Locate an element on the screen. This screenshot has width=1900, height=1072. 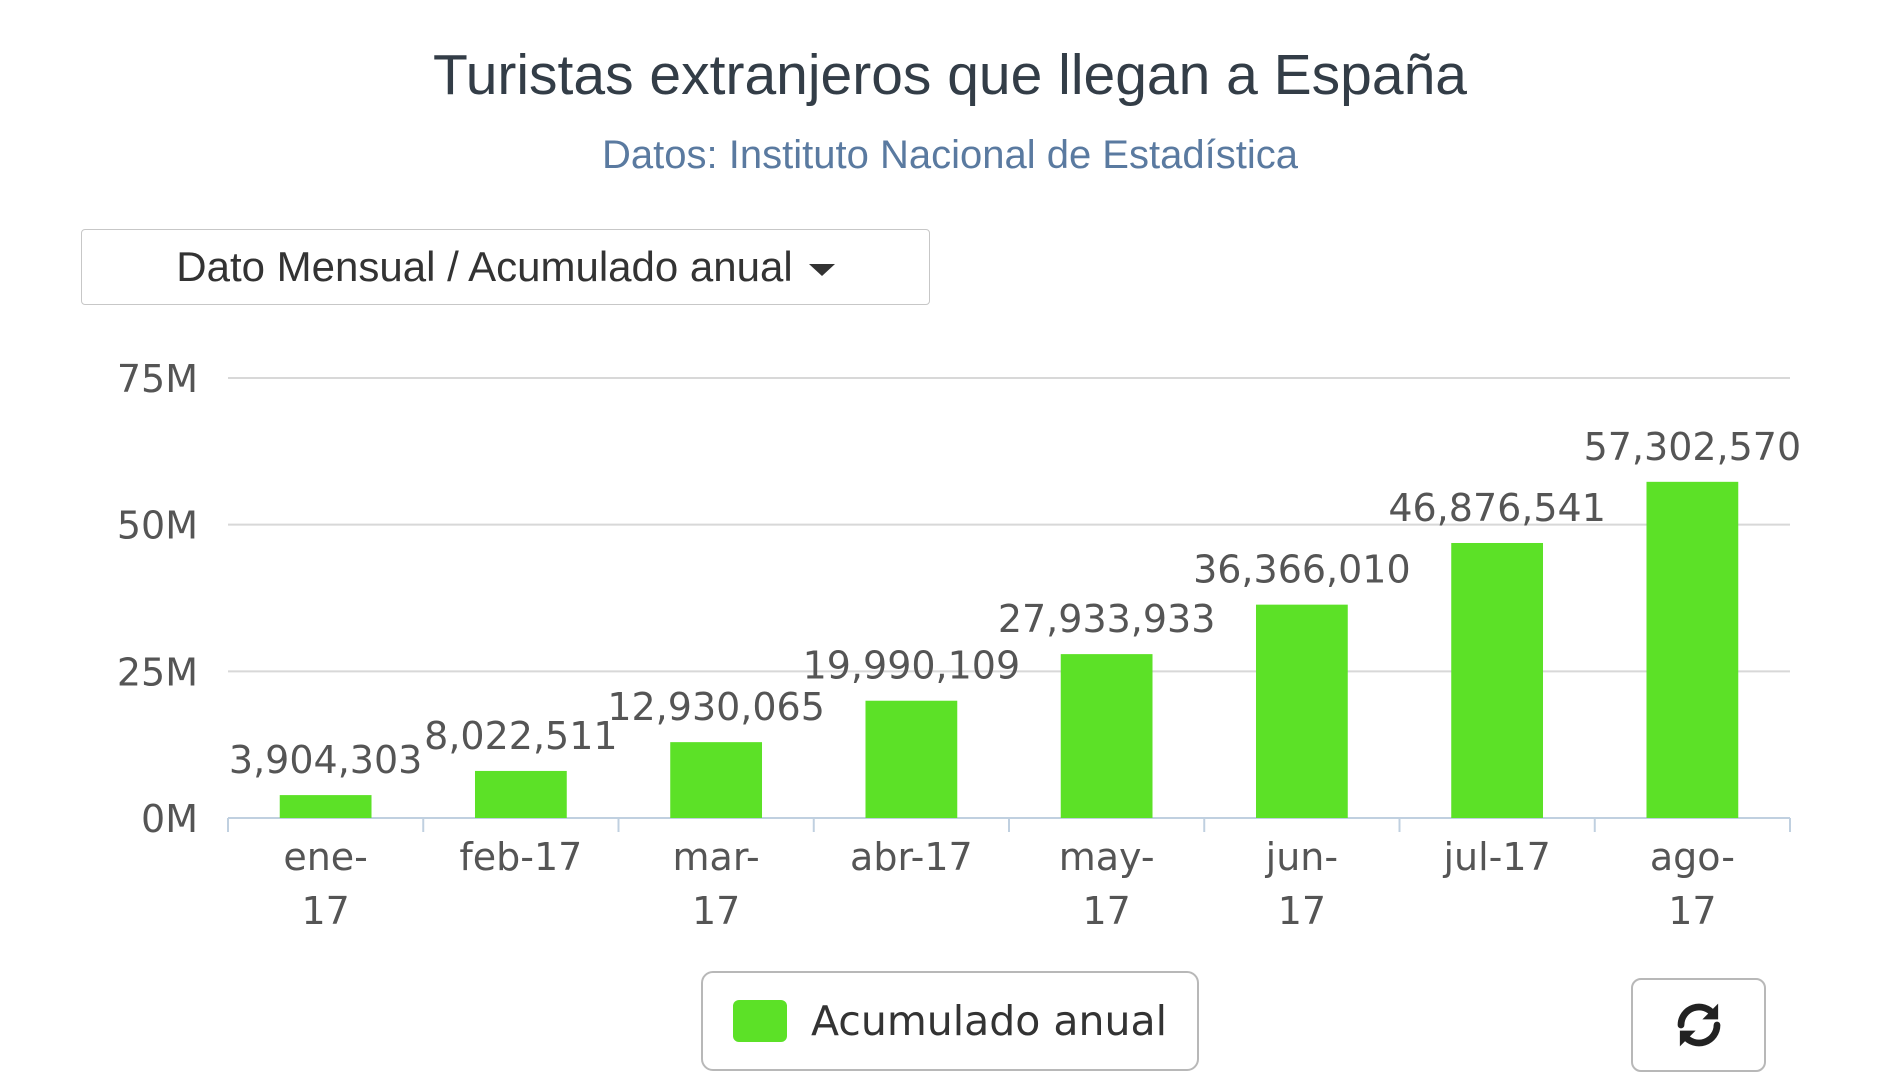
refresh-icon is located at coordinates (1698, 1025).